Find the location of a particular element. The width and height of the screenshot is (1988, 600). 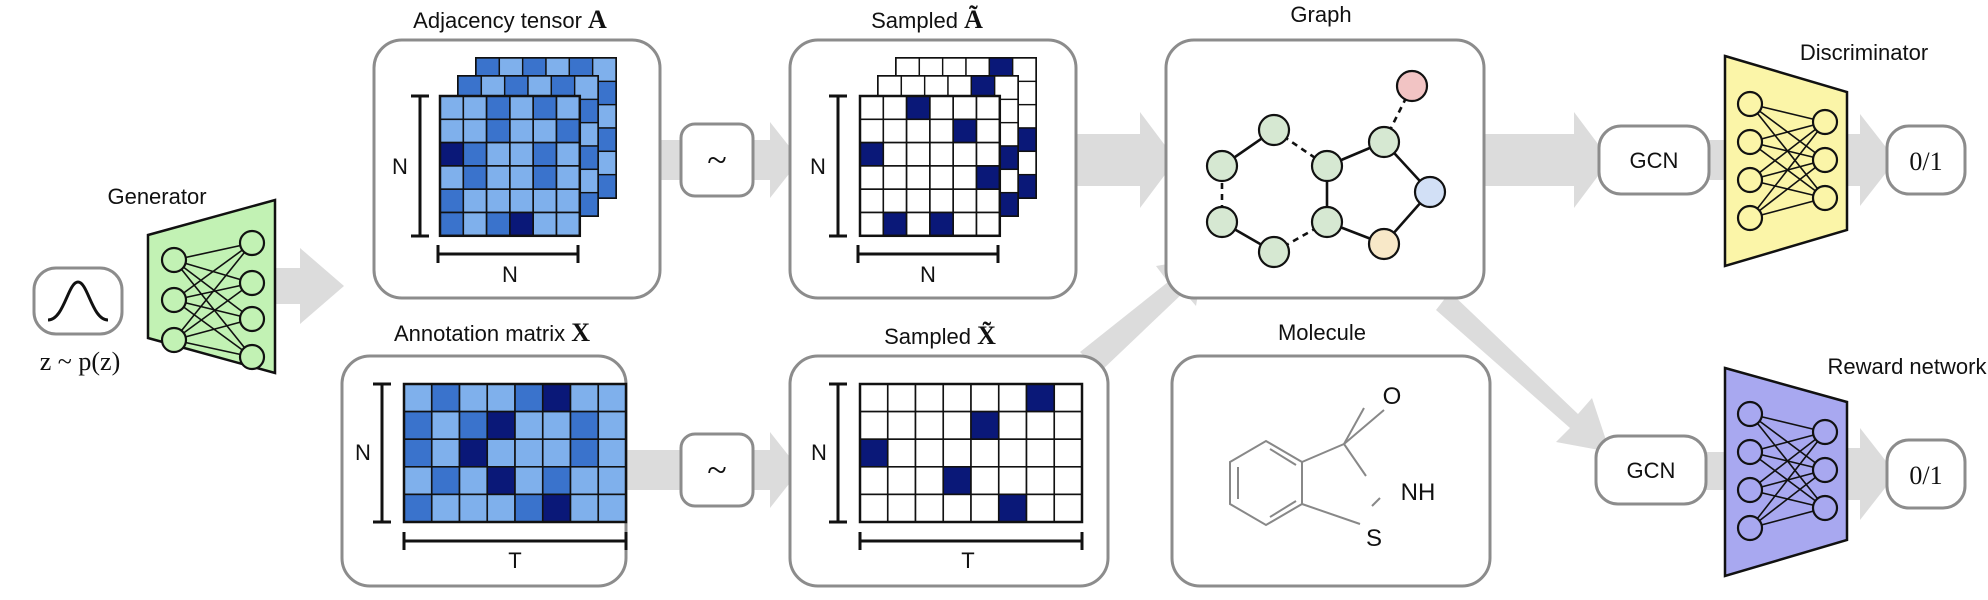

adjacency-grid-stack is located at coordinates (527, 147).